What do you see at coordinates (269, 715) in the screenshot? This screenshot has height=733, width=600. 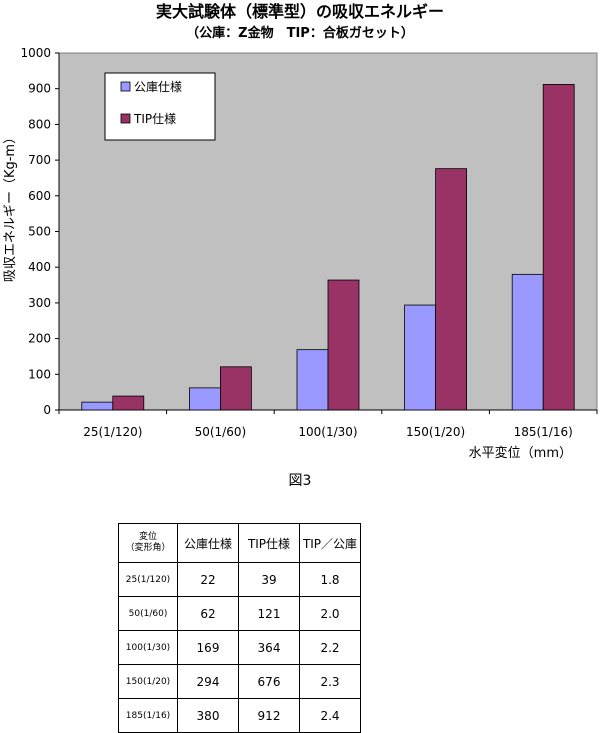 I see `row-tip: 912` at bounding box center [269, 715].